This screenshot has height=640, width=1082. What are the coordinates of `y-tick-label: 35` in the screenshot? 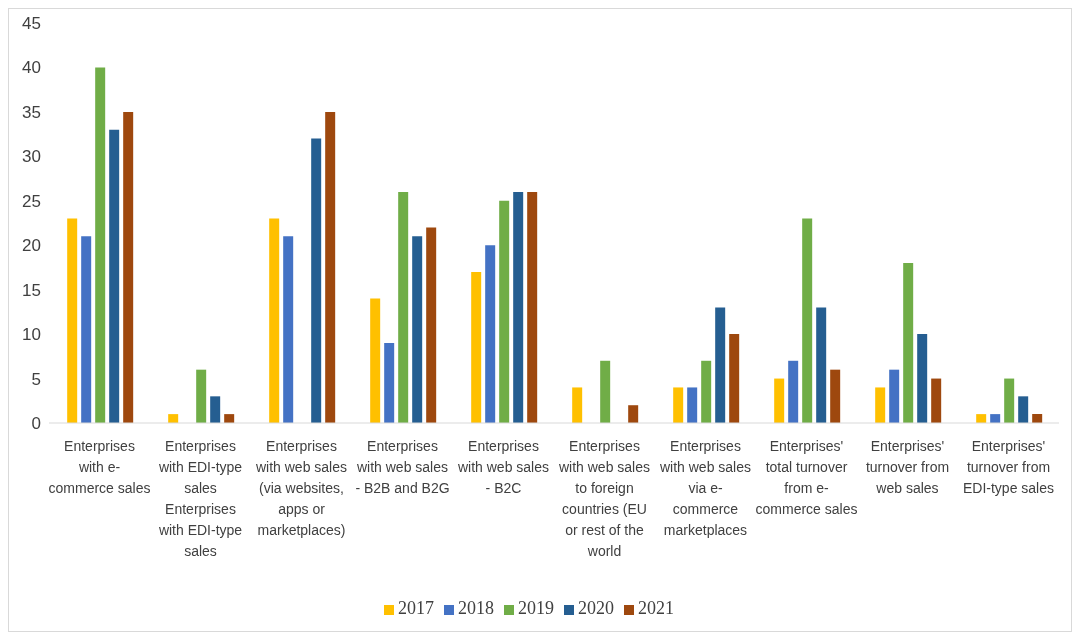 It's located at (31, 112).